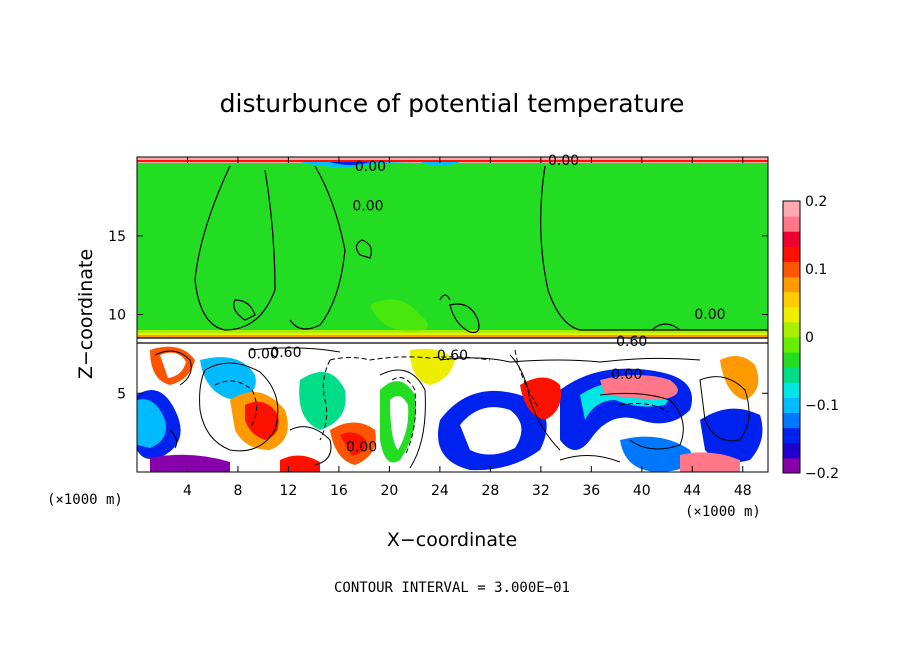 The width and height of the screenshot is (904, 654). What do you see at coordinates (541, 491) in the screenshot?
I see `x-tick-label: 32` at bounding box center [541, 491].